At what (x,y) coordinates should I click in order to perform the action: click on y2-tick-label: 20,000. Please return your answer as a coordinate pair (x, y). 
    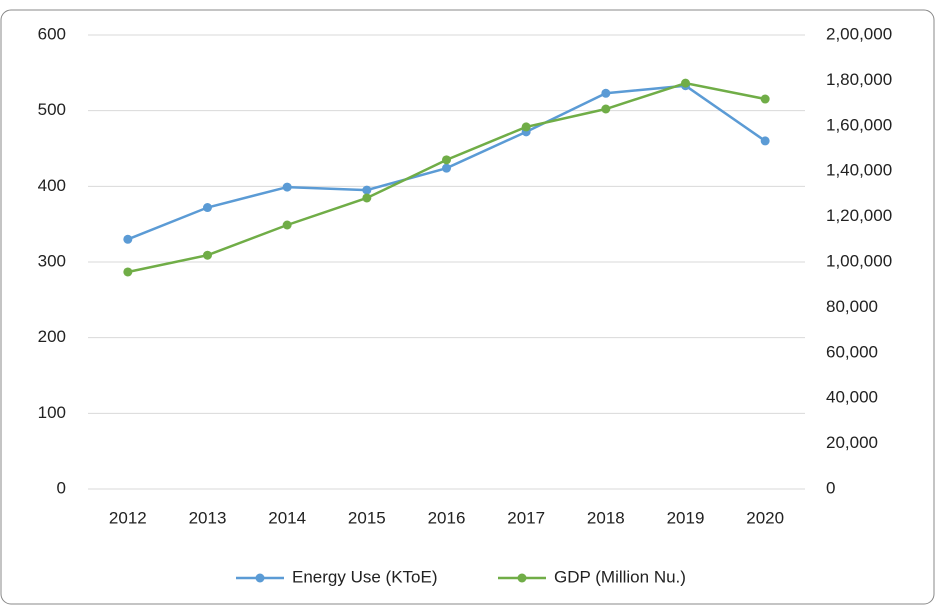
    Looking at the image, I should click on (852, 442).